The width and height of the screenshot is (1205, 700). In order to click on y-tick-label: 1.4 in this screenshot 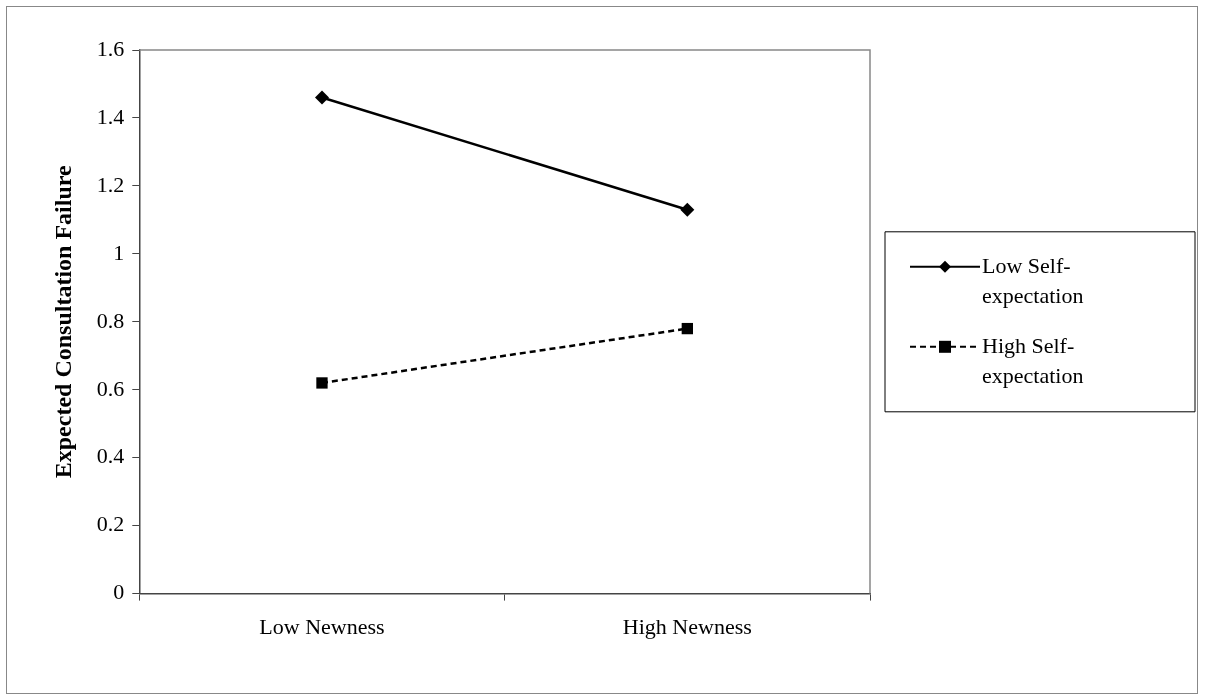, I will do `click(110, 116)`.